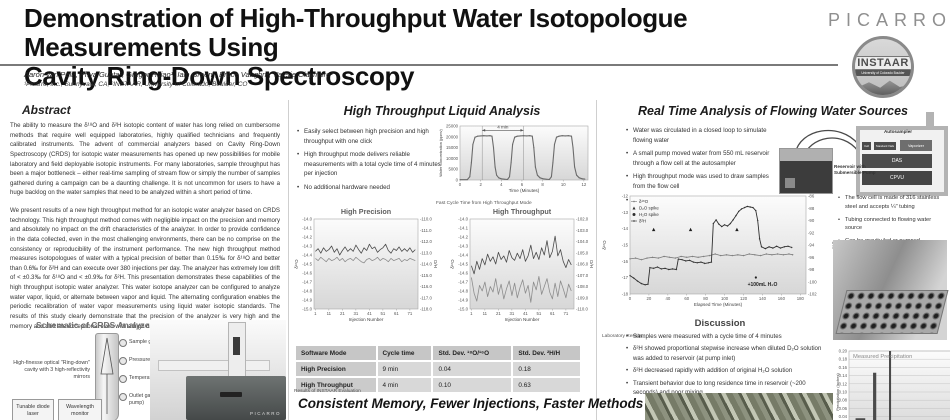  Describe the element at coordinates (649, 208) in the screenshot. I see `svg-text: D₂O spike` at that location.